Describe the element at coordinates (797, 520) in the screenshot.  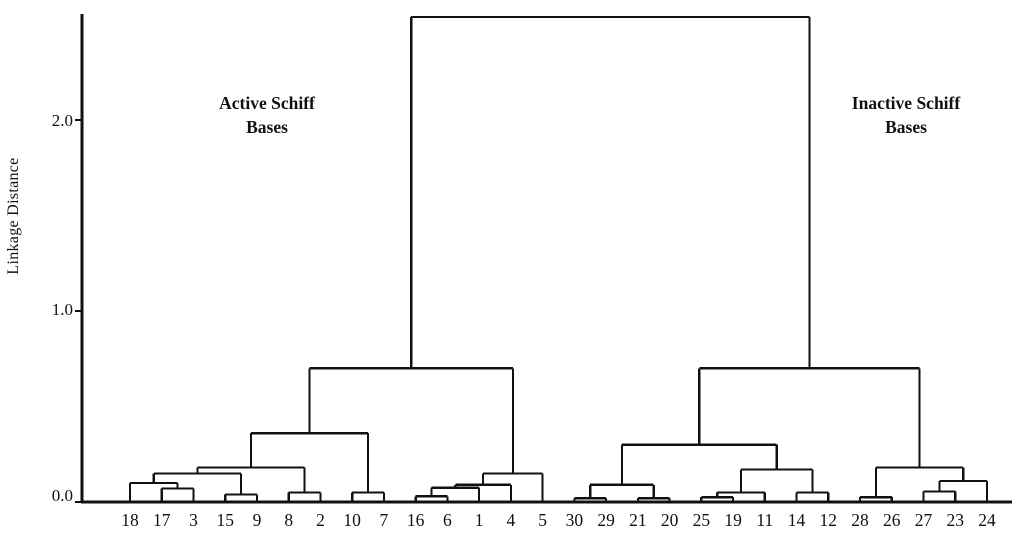
I see `leaf-label-14: 14` at that location.